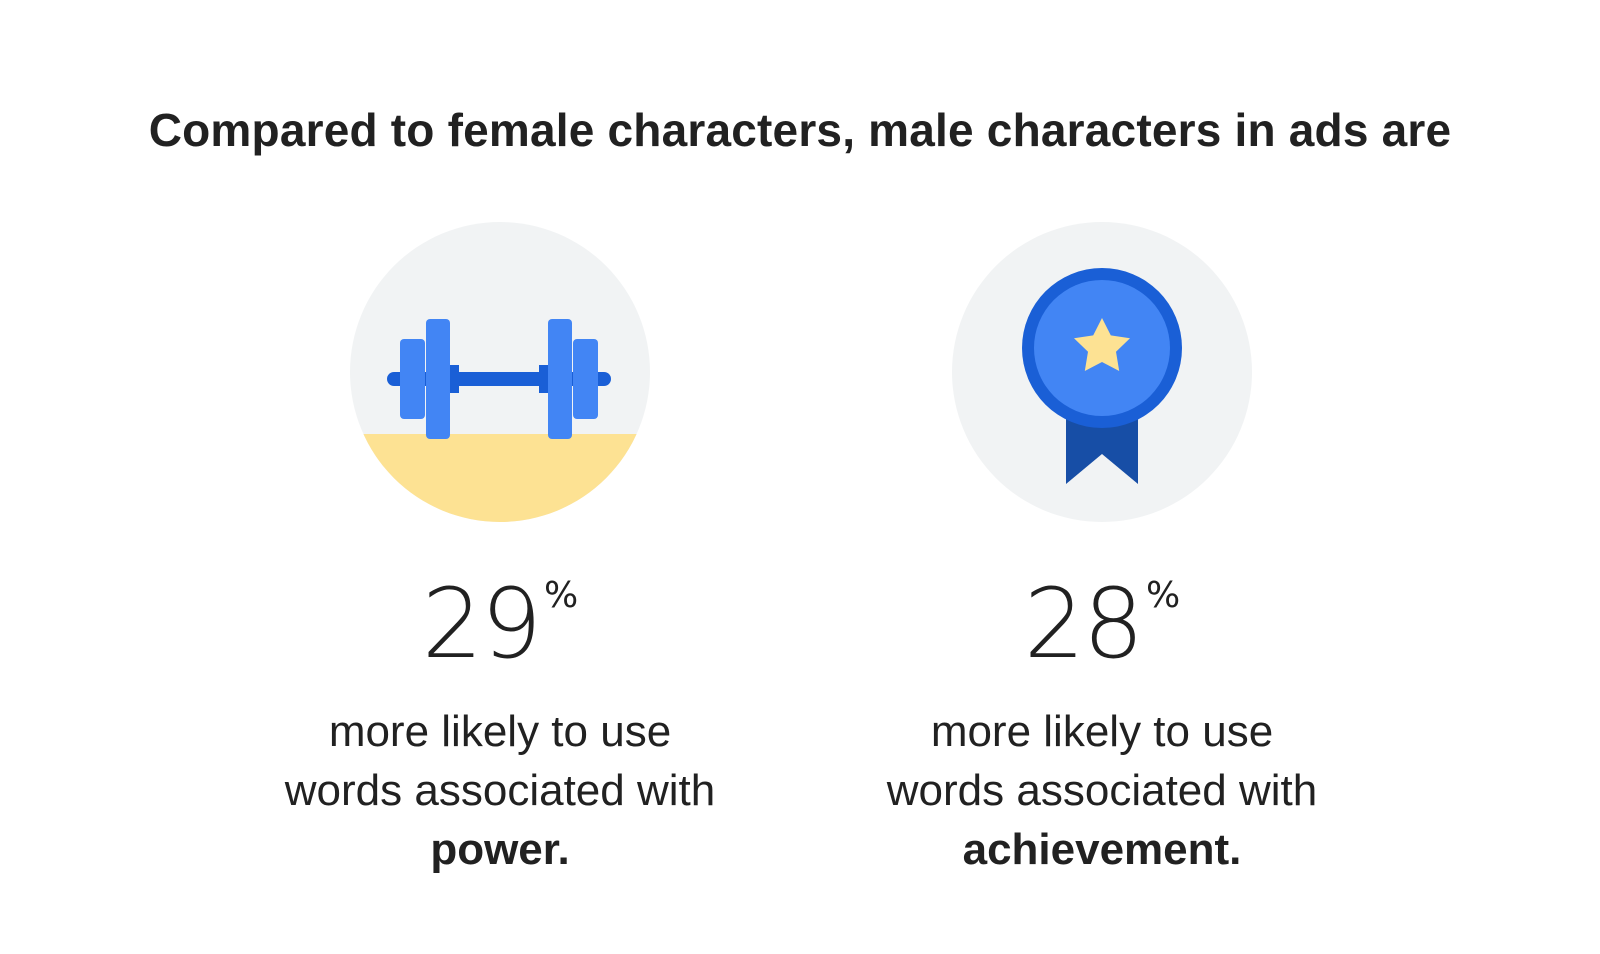 The height and width of the screenshot is (954, 1600). I want to click on stat-value-power: 29%, so click(500, 624).